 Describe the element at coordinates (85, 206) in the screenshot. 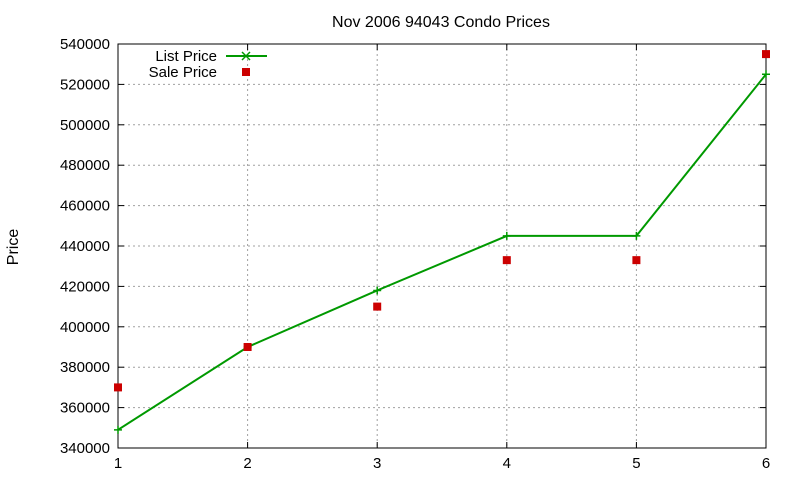

I see `y-tick-label: 460000` at that location.